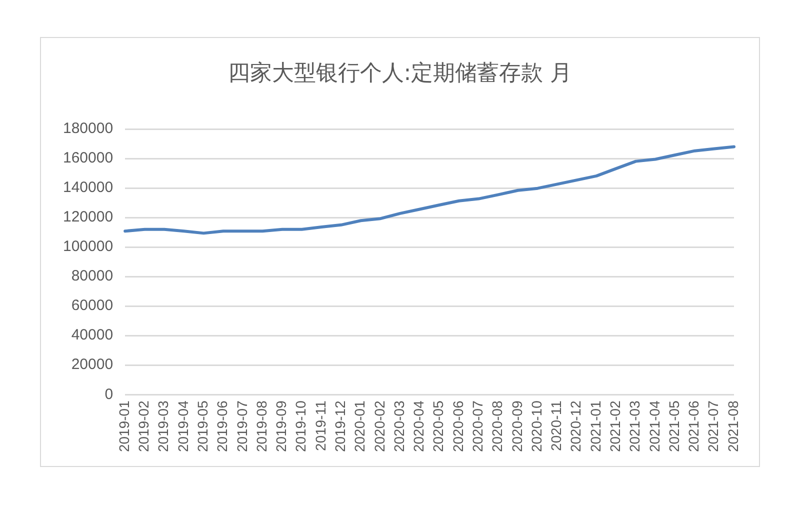 This screenshot has width=808, height=506. What do you see at coordinates (458, 426) in the screenshot?
I see `x-tick-label: 2020-06` at bounding box center [458, 426].